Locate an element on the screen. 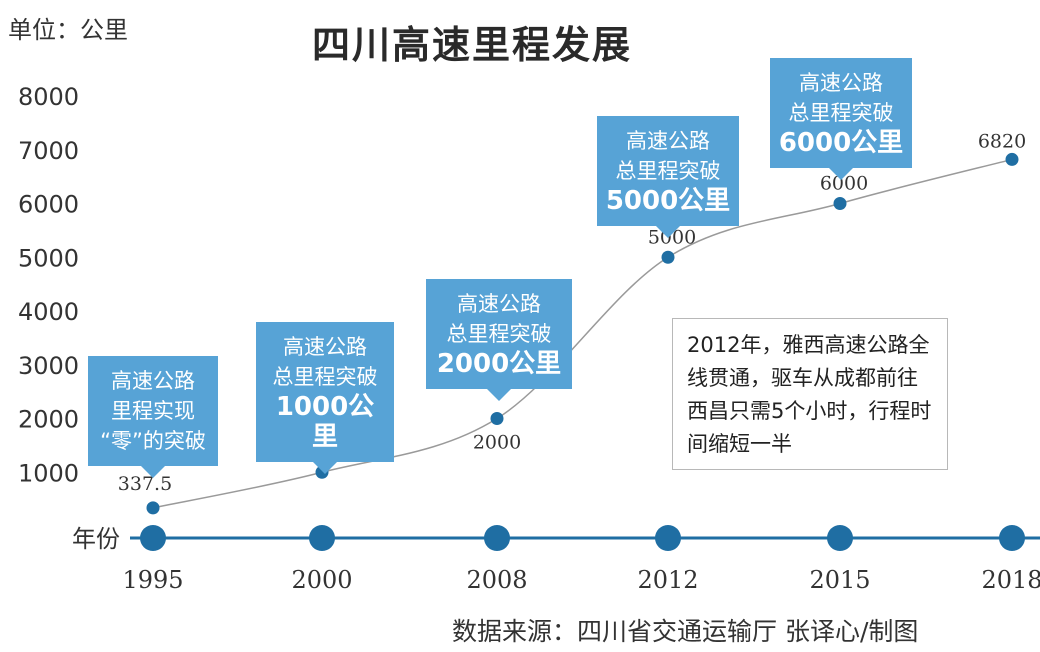 This screenshot has width=1040, height=652. callout-2008: 高速公路 总里程突破 2000公里 is located at coordinates (499, 340).